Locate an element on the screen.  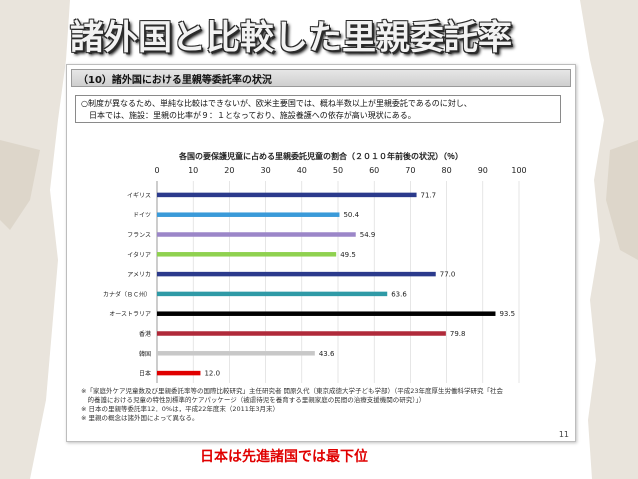
category-label: アメリカ is located at coordinates (139, 275).